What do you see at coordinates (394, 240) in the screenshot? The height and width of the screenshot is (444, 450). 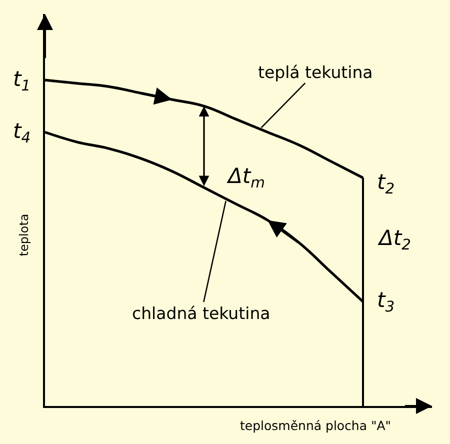 I see `text: Δt$_{2}$` at bounding box center [394, 240].